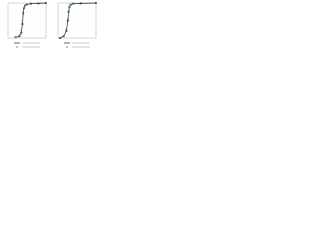  I want to click on figure, so click(50, 26).